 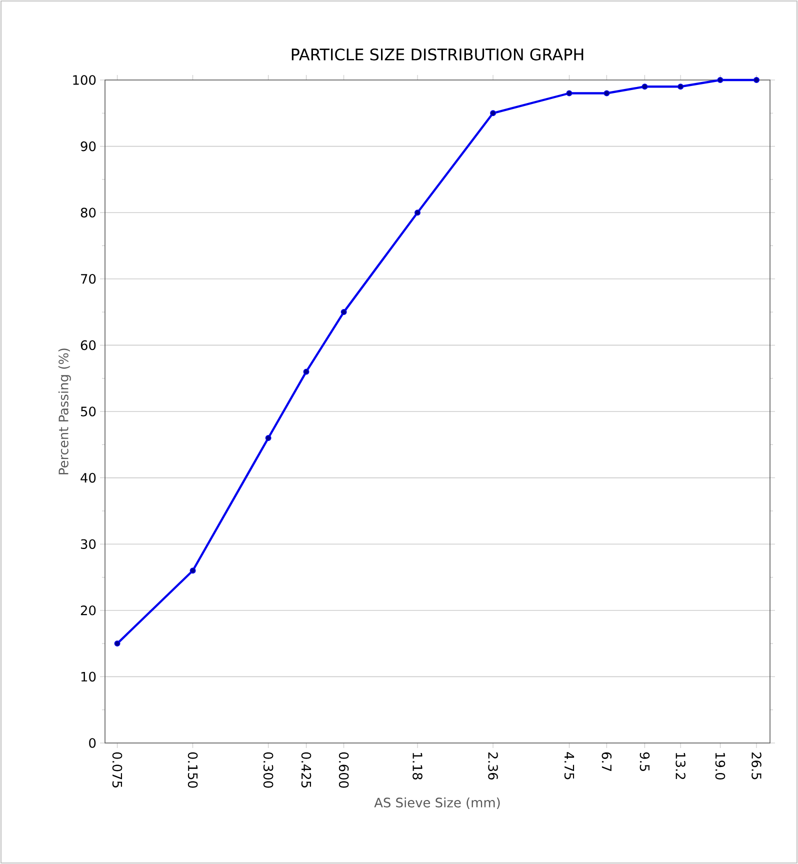 I want to click on chart-title: PARTICLE SIZE DISTRIBUTION GRAPH, so click(x=438, y=54).